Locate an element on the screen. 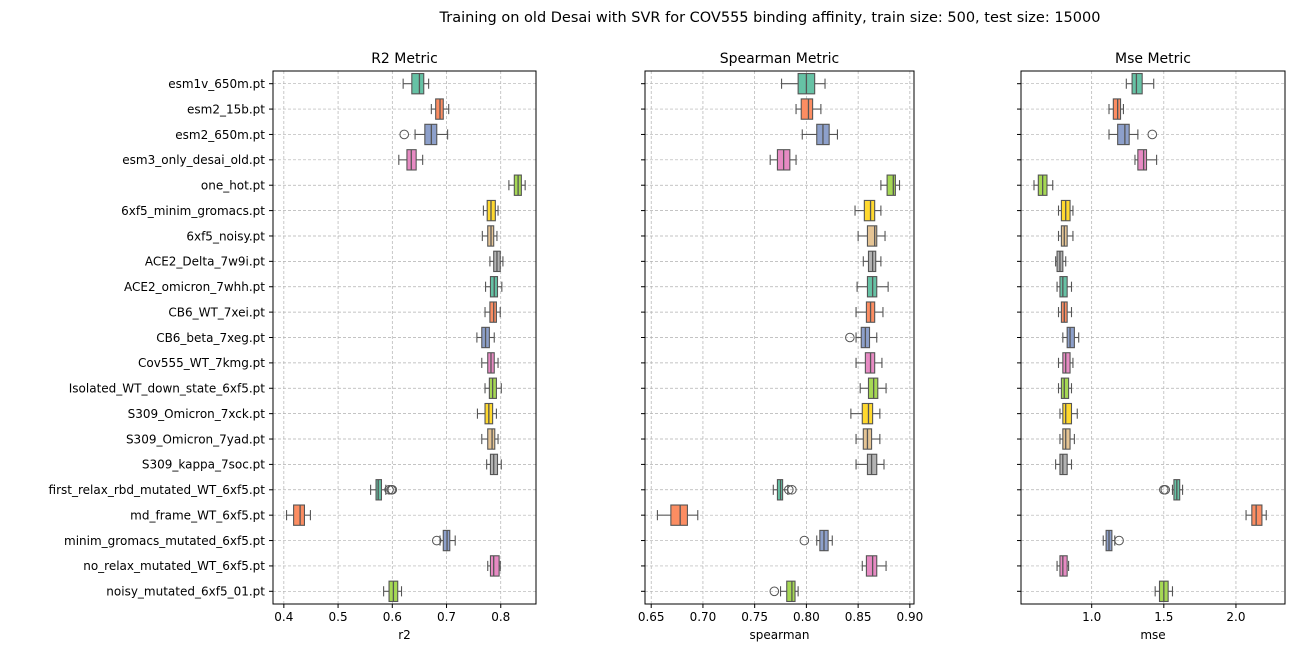 The width and height of the screenshot is (1299, 656). x-tick-label: 0.8 is located at coordinates (500, 617).